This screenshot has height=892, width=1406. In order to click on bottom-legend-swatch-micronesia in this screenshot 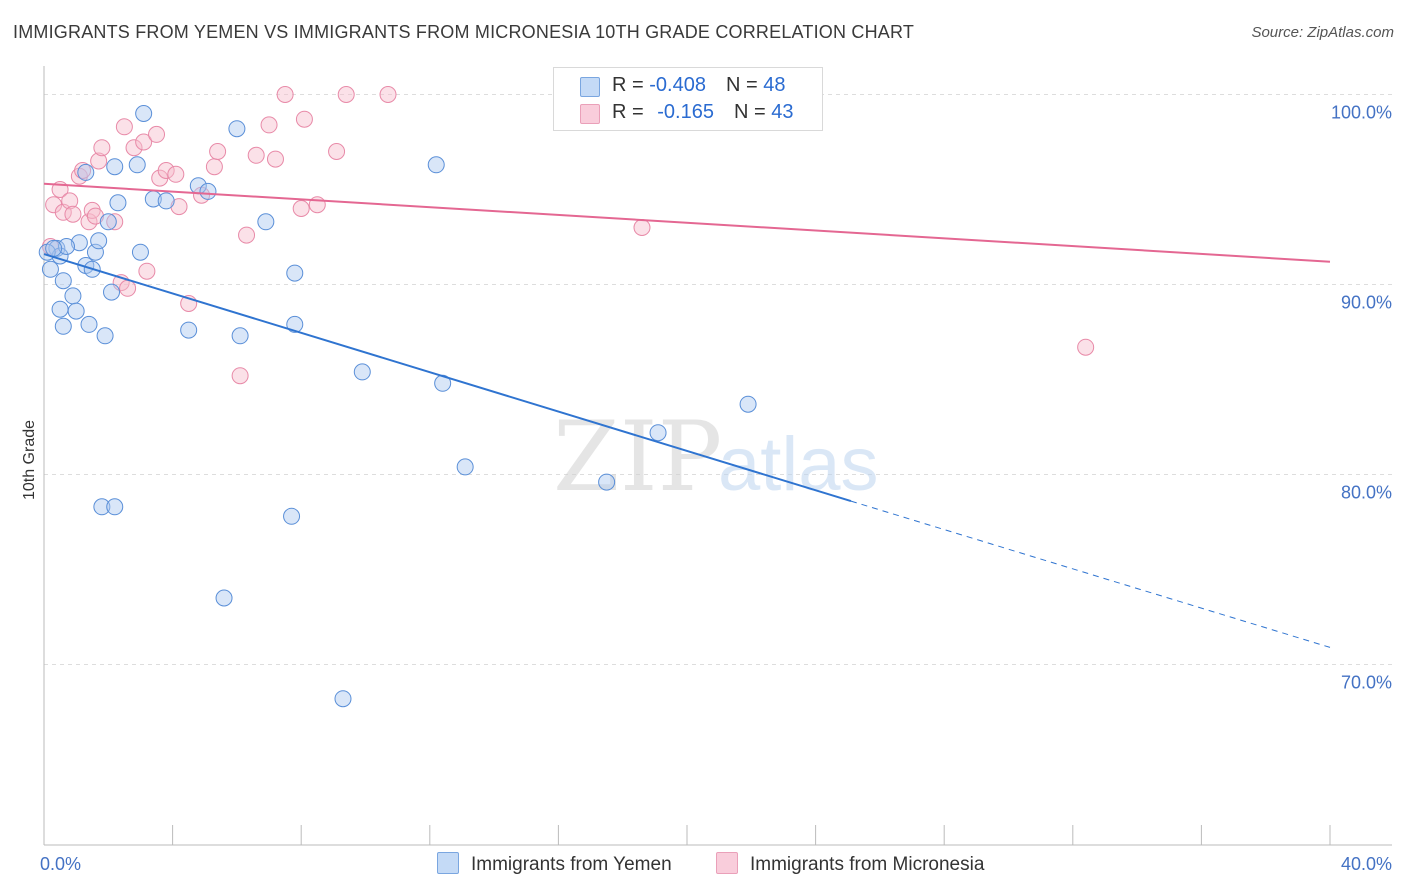, I will do `click(727, 863)`.